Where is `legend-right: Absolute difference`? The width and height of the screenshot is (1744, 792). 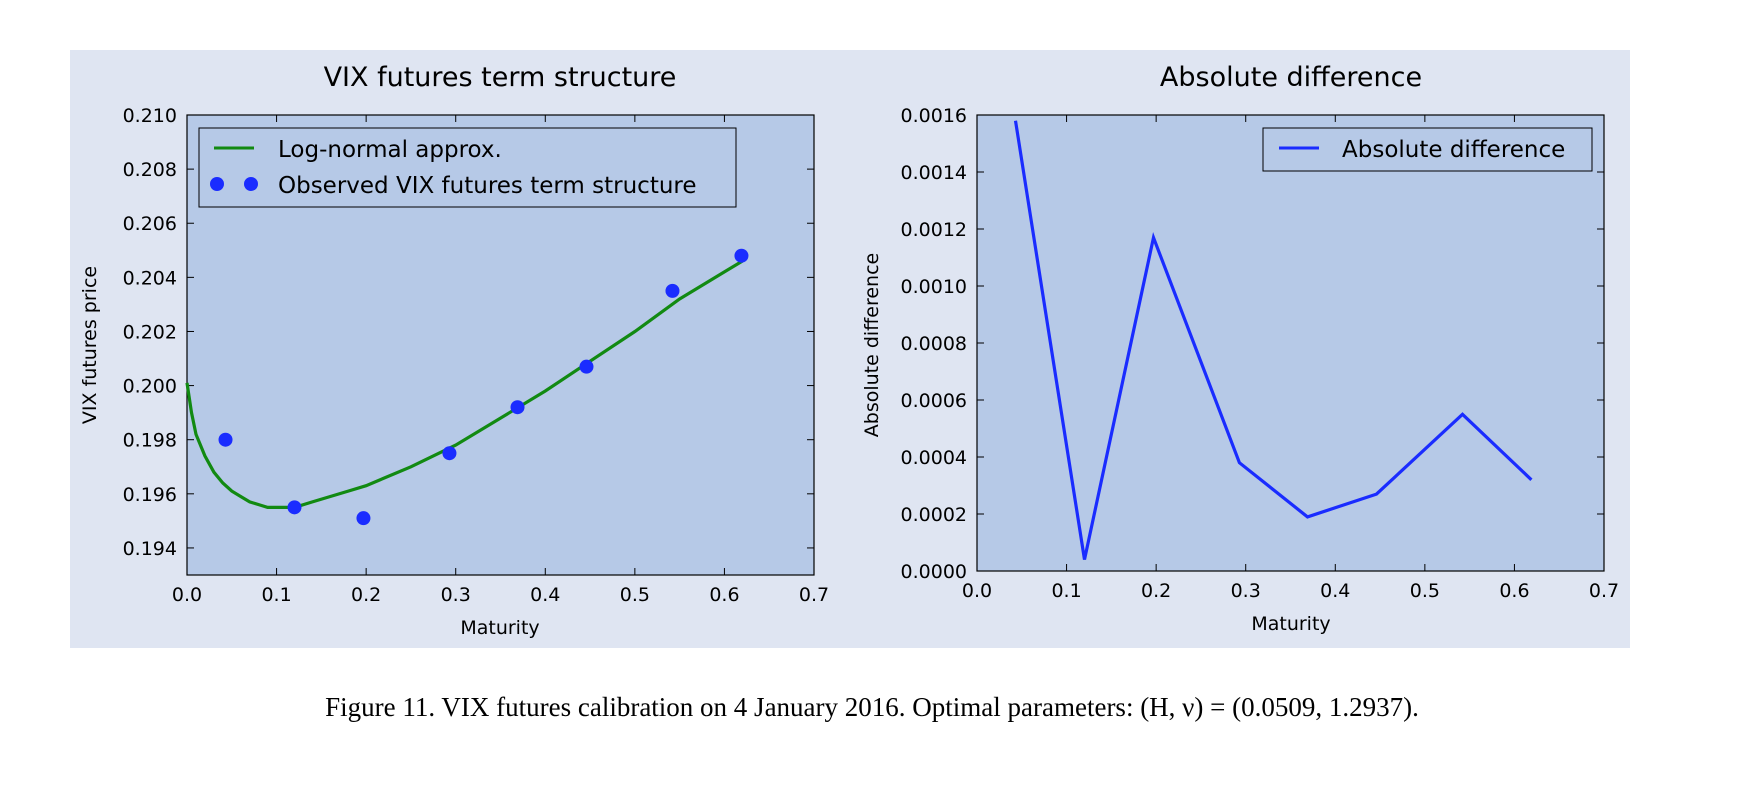
legend-right: Absolute difference is located at coordinates (1427, 149).